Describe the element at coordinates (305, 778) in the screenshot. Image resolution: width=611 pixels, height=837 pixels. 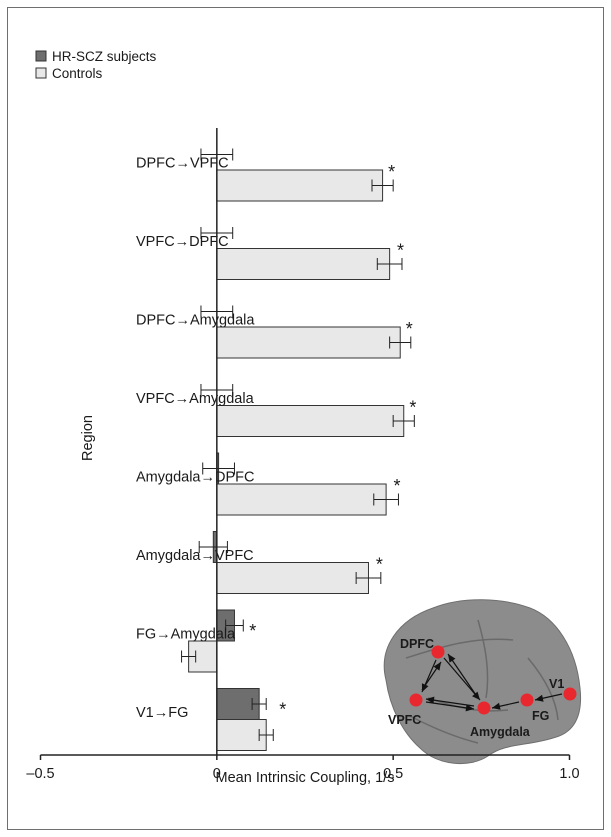
I see `x-axis-label: Mean Intrinsic Coupling, 1/s` at that location.